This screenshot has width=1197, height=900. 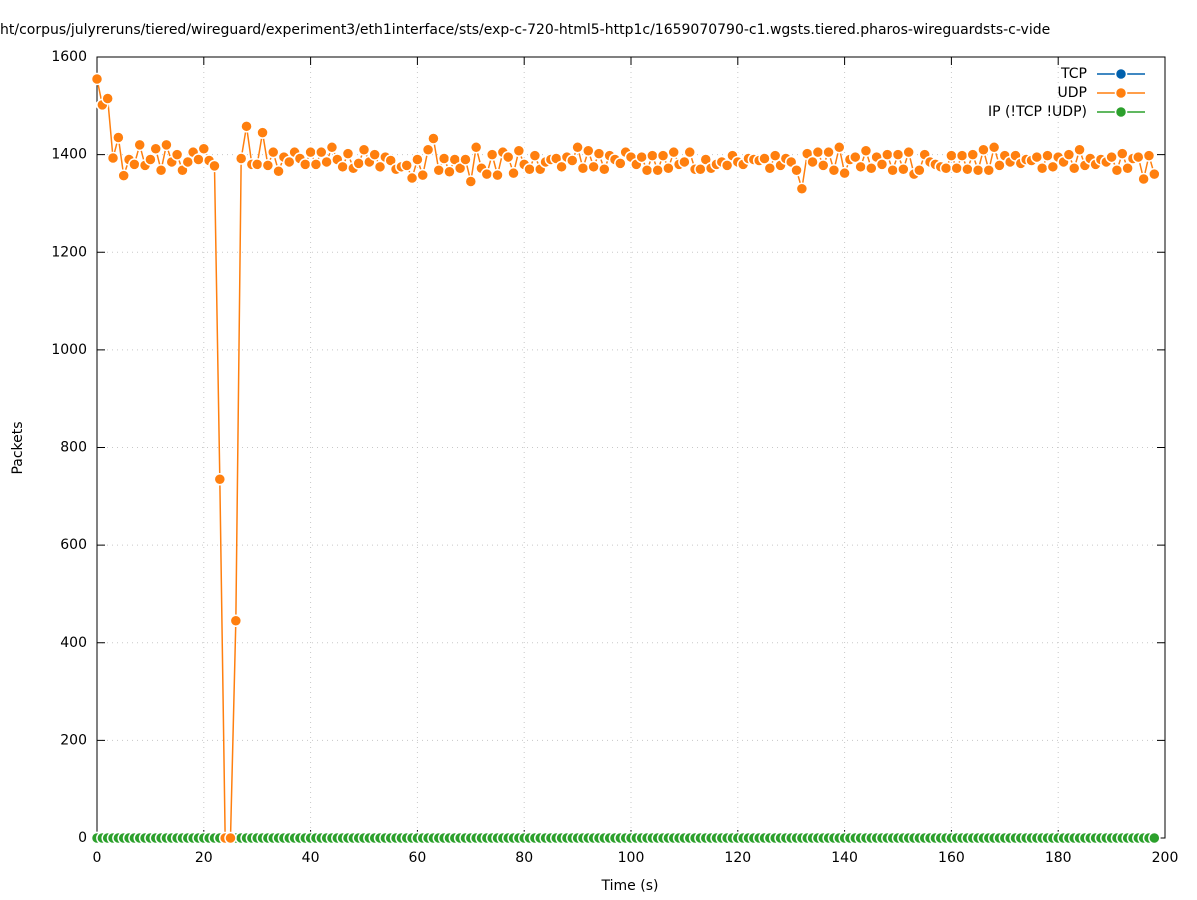 I want to click on y-axis-label: Packets, so click(x=18, y=447).